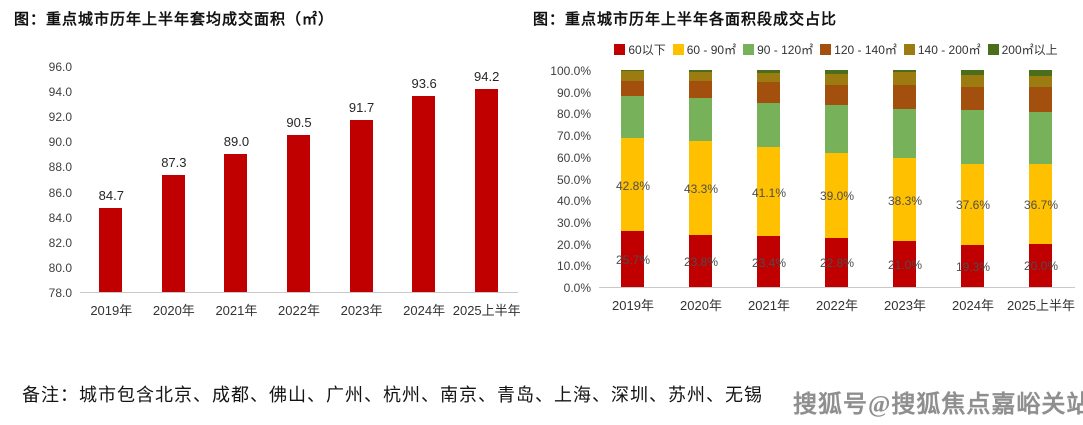  What do you see at coordinates (111, 249) in the screenshot?
I see `bar-2019年` at bounding box center [111, 249].